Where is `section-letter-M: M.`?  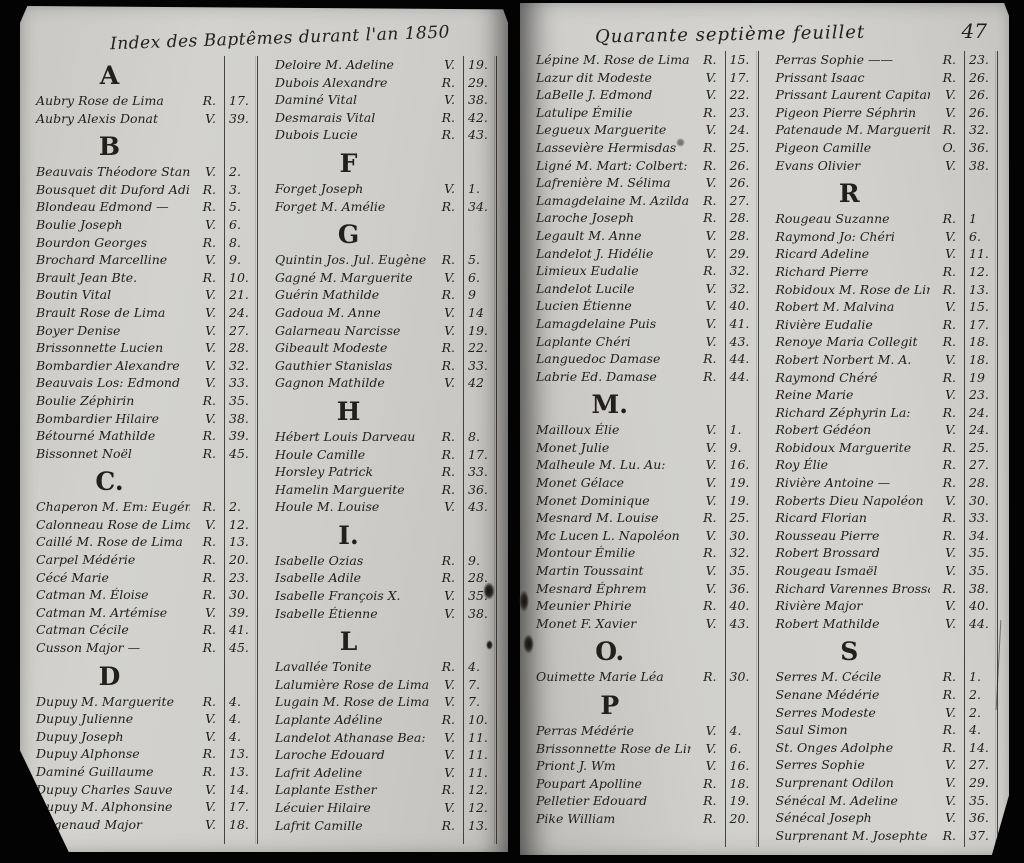
section-letter-M: M. is located at coordinates (609, 405).